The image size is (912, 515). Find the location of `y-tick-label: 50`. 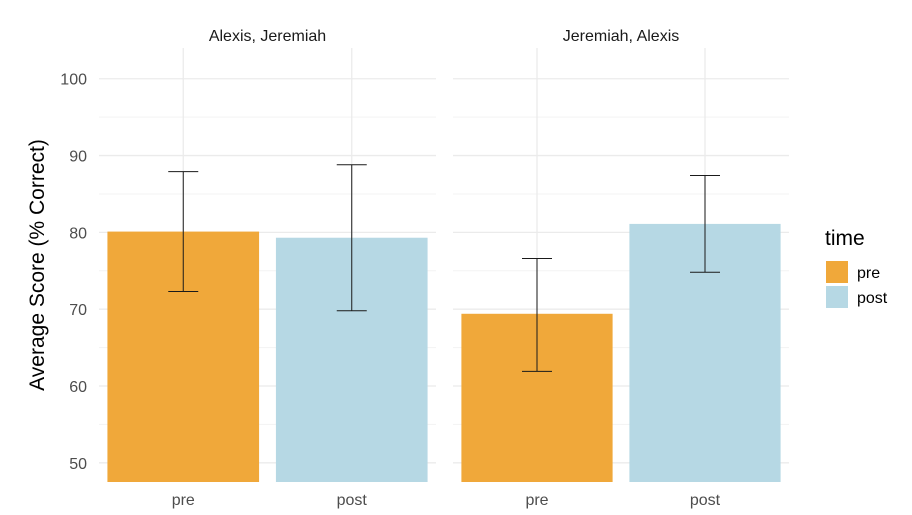

y-tick-label: 50 is located at coordinates (78, 464).